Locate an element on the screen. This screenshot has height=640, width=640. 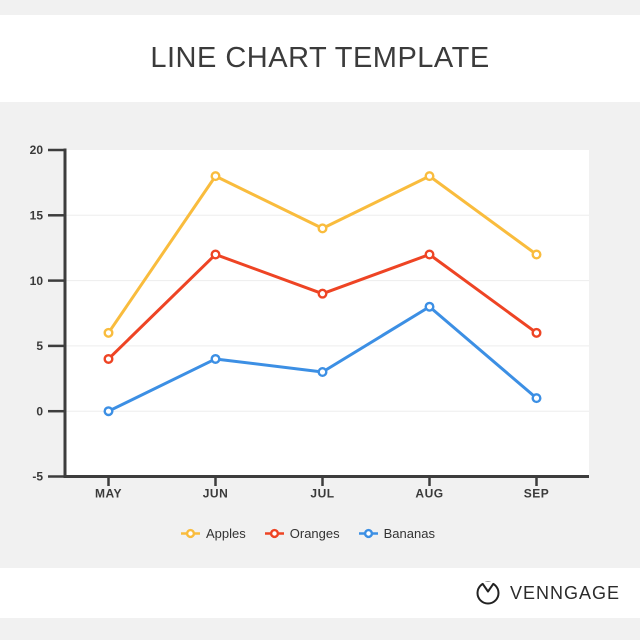
y-tick-label: 15 is located at coordinates (37, 216).